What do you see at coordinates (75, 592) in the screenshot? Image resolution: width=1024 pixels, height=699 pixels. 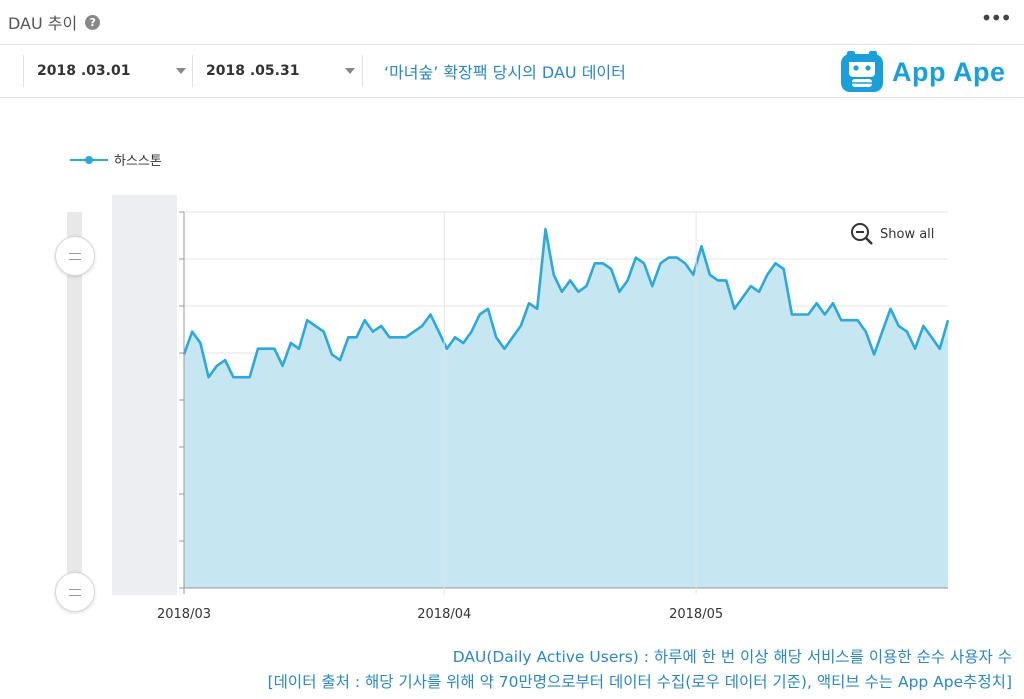 I see `range-bottom-handle` at bounding box center [75, 592].